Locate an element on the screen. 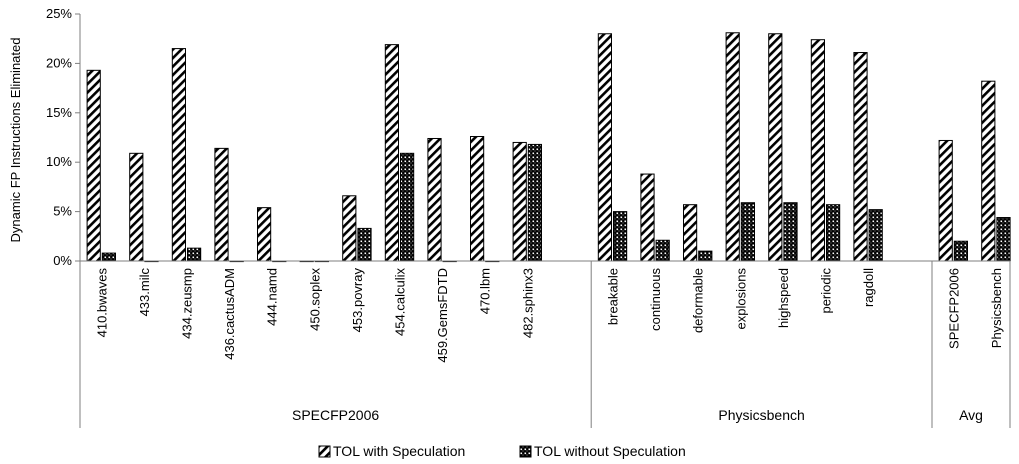 This screenshot has width=1019, height=464. legend-label-without-speculation: TOL without Speculation is located at coordinates (610, 451).